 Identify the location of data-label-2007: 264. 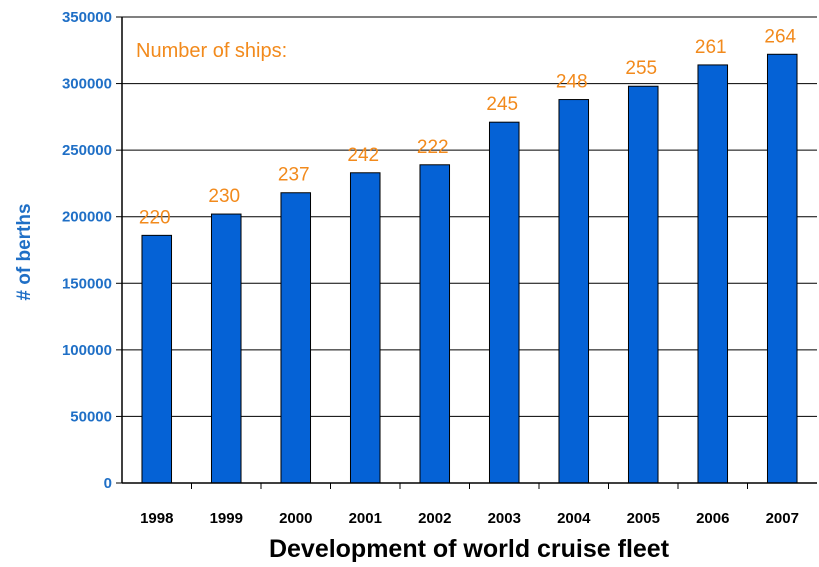
(780, 36).